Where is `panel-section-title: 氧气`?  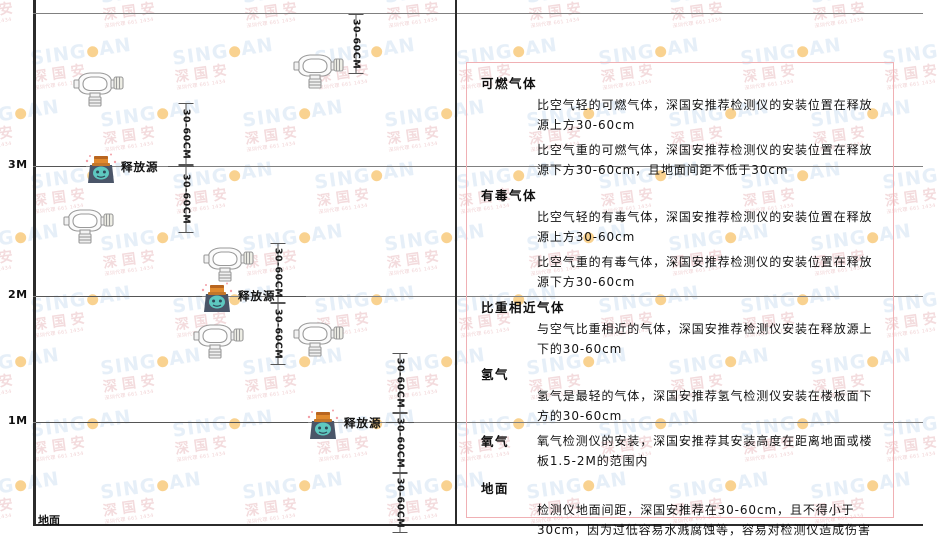 panel-section-title: 氧气 is located at coordinates (495, 441).